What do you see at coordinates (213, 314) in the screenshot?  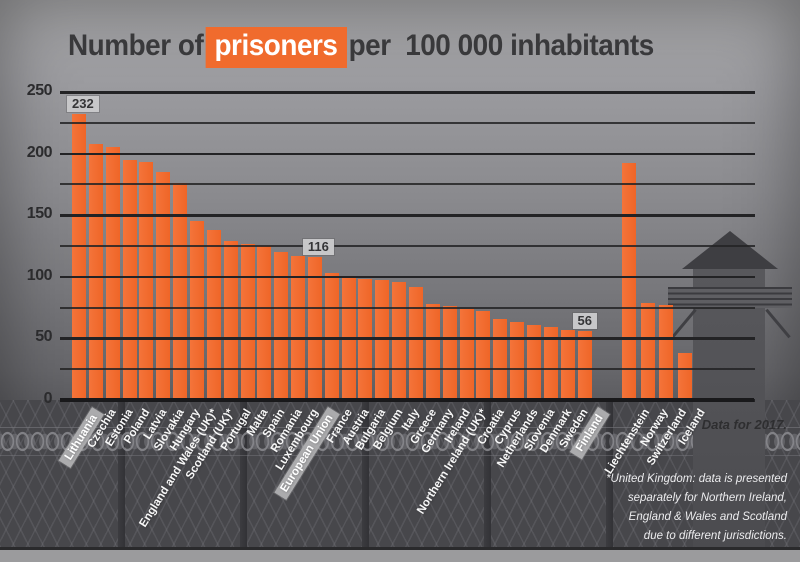 I see `bar-scotland-uk` at bounding box center [213, 314].